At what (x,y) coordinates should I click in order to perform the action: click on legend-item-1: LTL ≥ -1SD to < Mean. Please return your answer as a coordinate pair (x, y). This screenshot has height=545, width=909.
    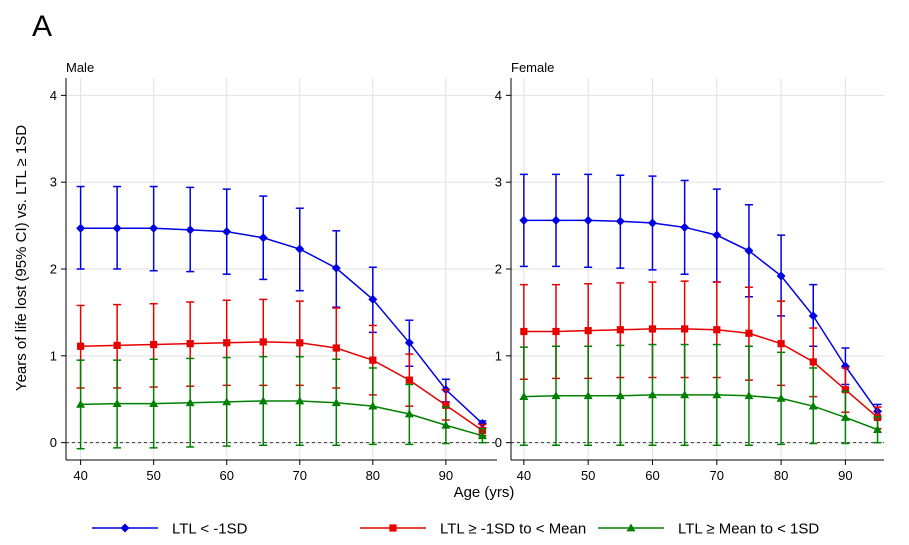
    Looking at the image, I should click on (473, 529).